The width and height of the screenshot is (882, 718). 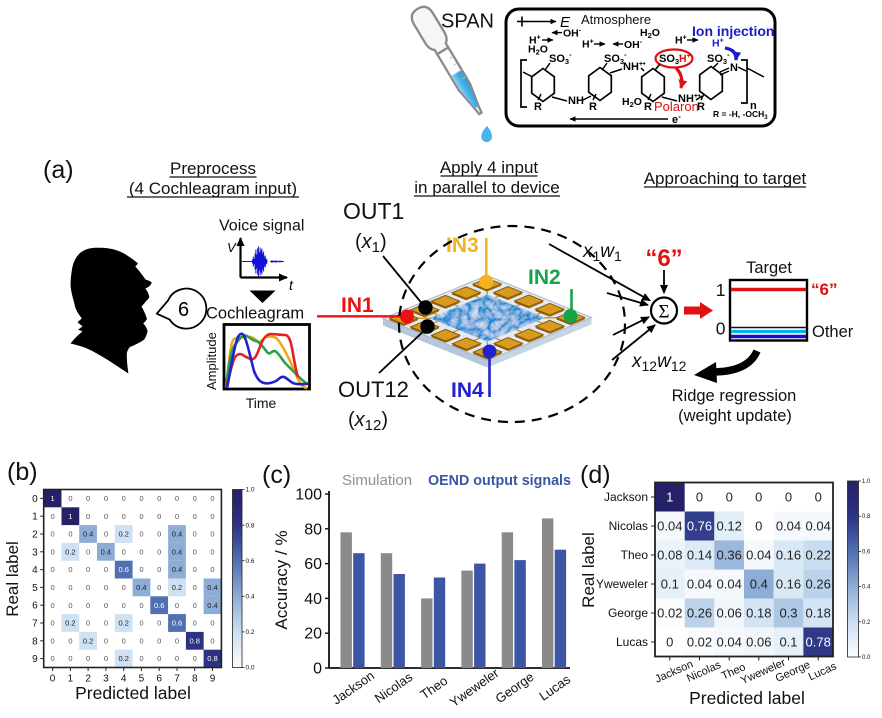 I want to click on svg-text: Atmosphere, so click(x=616, y=19).